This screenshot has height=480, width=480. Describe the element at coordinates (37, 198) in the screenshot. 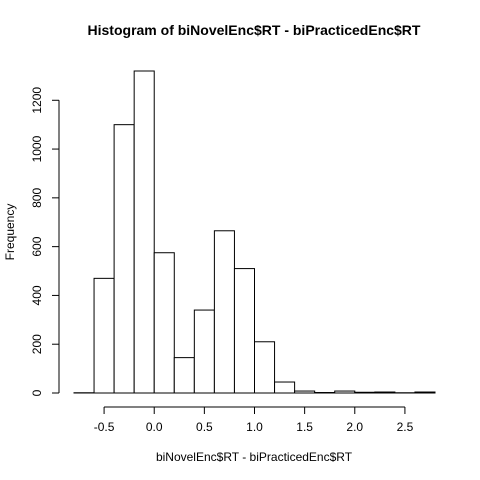

I see `y-tick-label-4: 800` at that location.